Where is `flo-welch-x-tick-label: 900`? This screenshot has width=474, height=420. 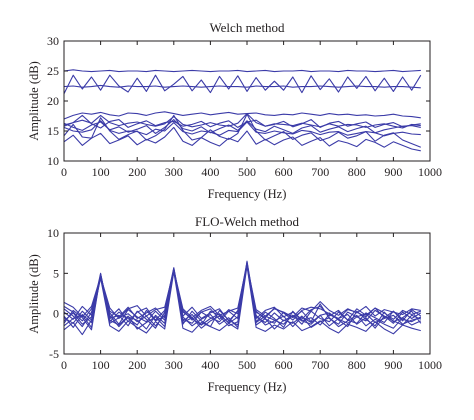 flo-welch-x-tick-label: 900 is located at coordinates (393, 365).